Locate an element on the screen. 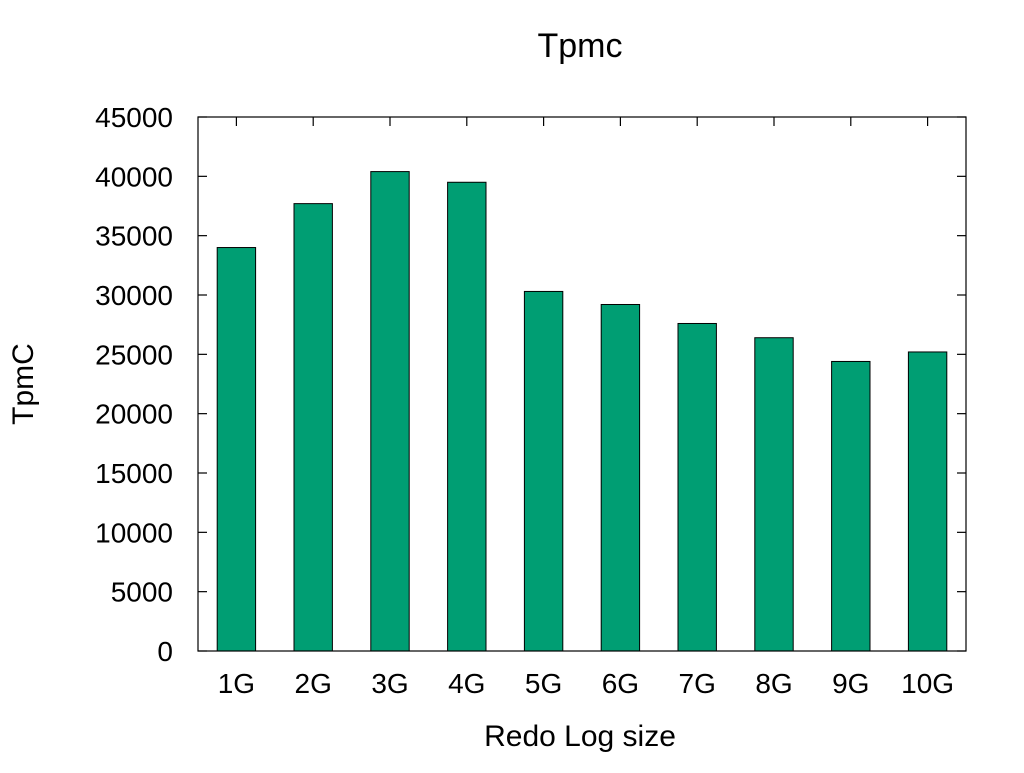 This screenshot has height=773, width=1024. x-tick-label: 8G is located at coordinates (773, 683).